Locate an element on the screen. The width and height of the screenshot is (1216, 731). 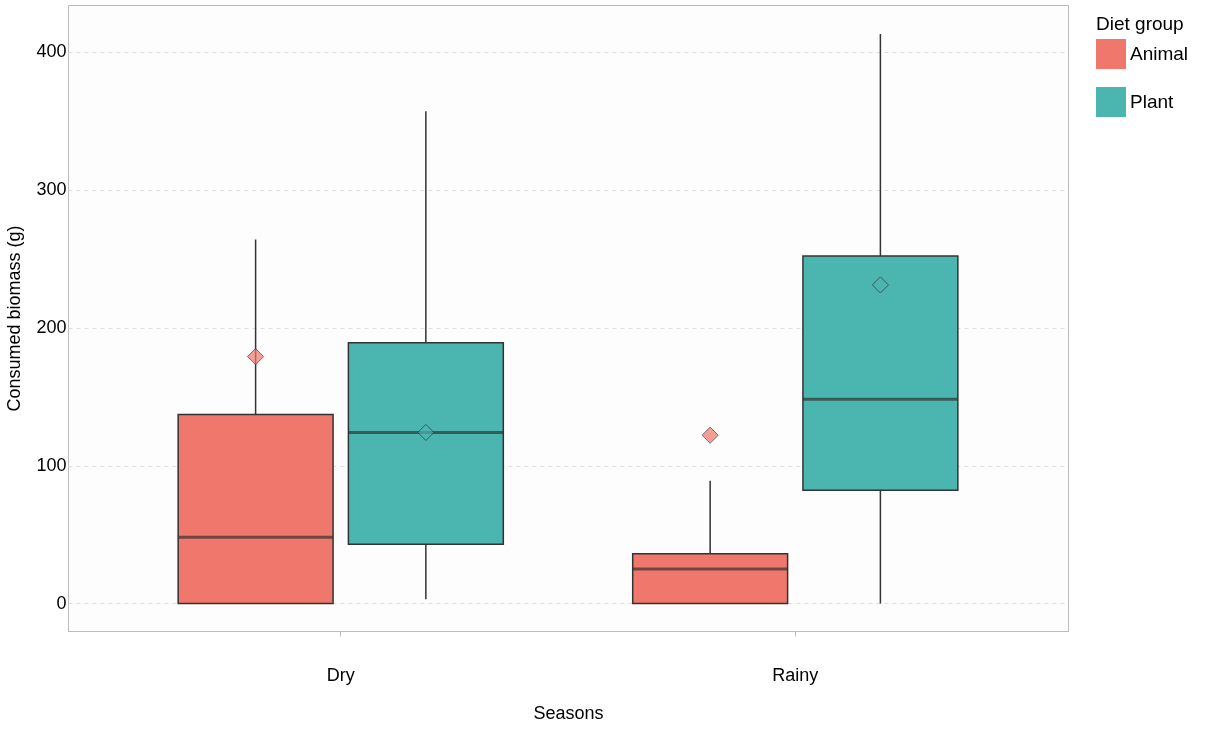
x-axis-title: Seasons is located at coordinates (568, 712).